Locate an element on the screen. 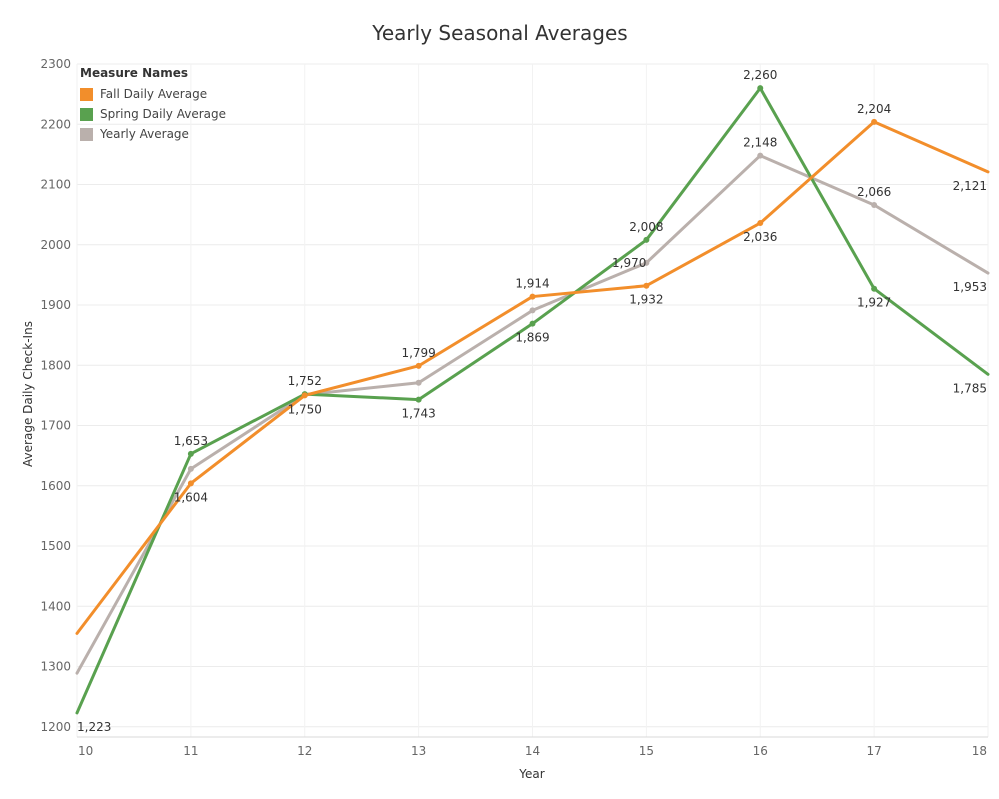 The width and height of the screenshot is (999, 799). data-label: 2,121 is located at coordinates (970, 186).